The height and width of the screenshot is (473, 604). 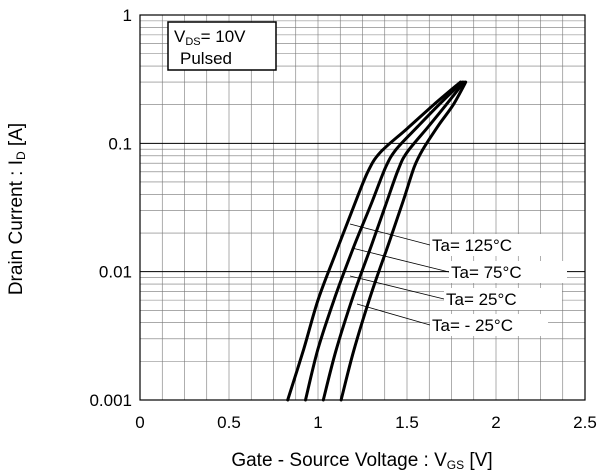 I want to click on y-tick-label: 1, so click(x=127, y=15).